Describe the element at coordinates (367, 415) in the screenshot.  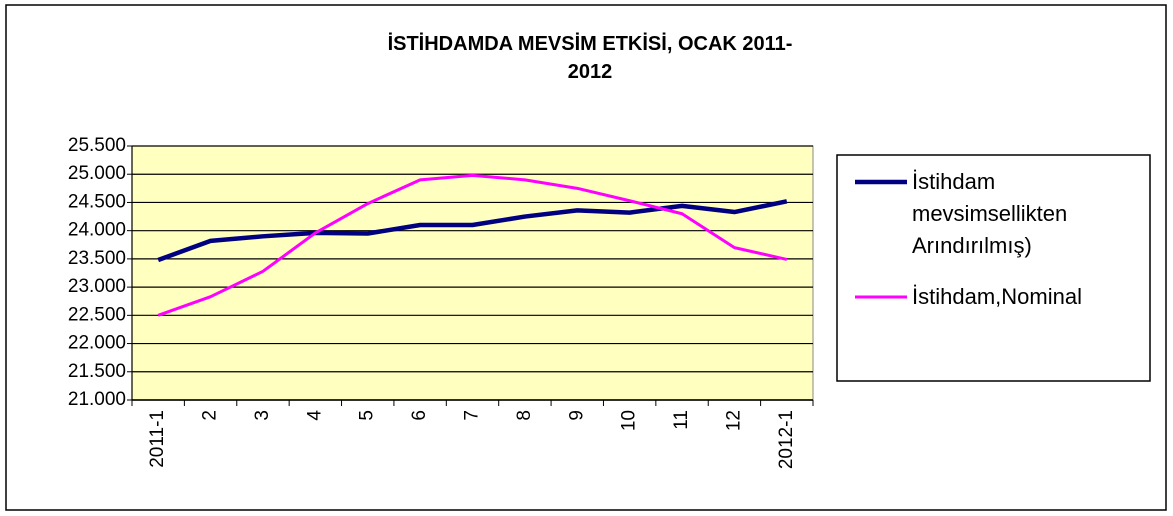
I see `x-tick-label: 5` at that location.